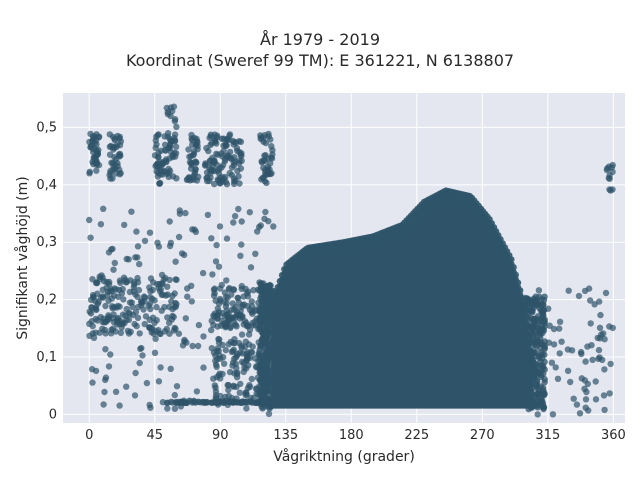 The width and height of the screenshot is (640, 480). What do you see at coordinates (416, 435) in the screenshot?
I see `x-tick-label: 225` at bounding box center [416, 435].